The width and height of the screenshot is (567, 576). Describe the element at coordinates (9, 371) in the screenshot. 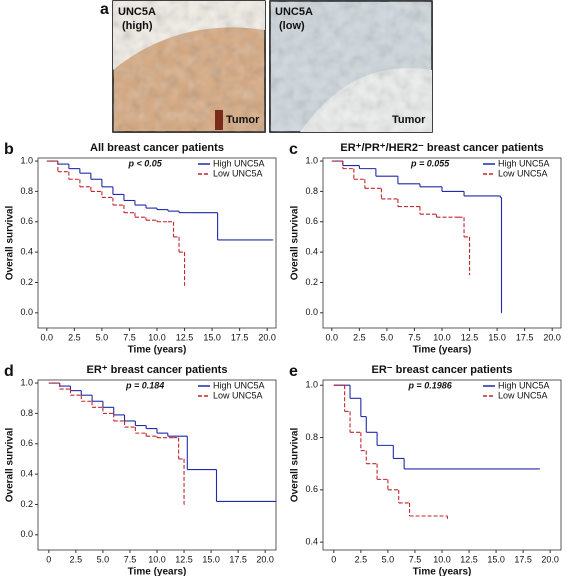

I see `panel-label: d` at that location.